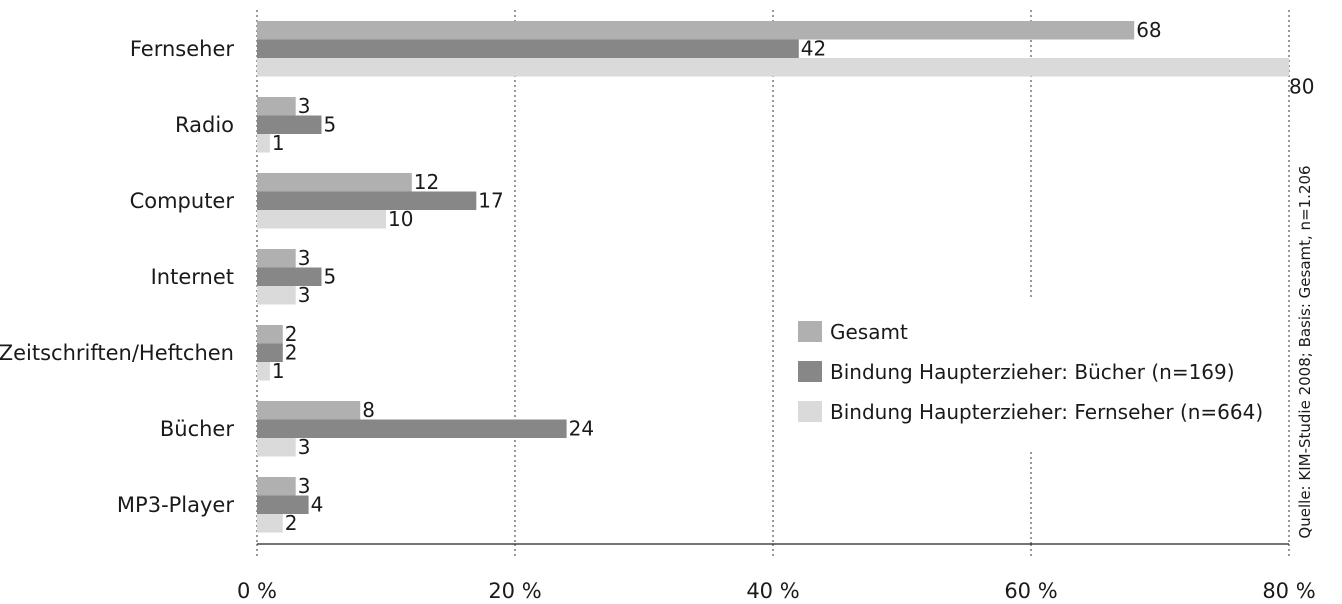 The image size is (1342, 604). I want to click on bar-bücher-series-3, so click(276, 447).